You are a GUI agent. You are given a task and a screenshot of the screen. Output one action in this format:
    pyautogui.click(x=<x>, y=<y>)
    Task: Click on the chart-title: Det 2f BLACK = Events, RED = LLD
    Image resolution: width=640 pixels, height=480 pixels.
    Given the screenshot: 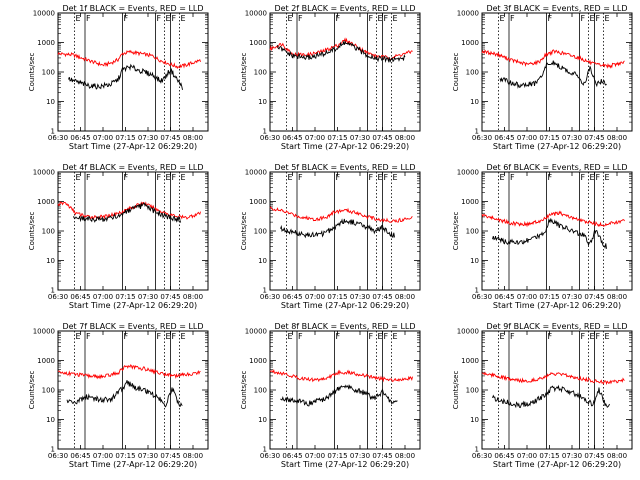 What is the action you would take?
    pyautogui.click(x=344, y=8)
    